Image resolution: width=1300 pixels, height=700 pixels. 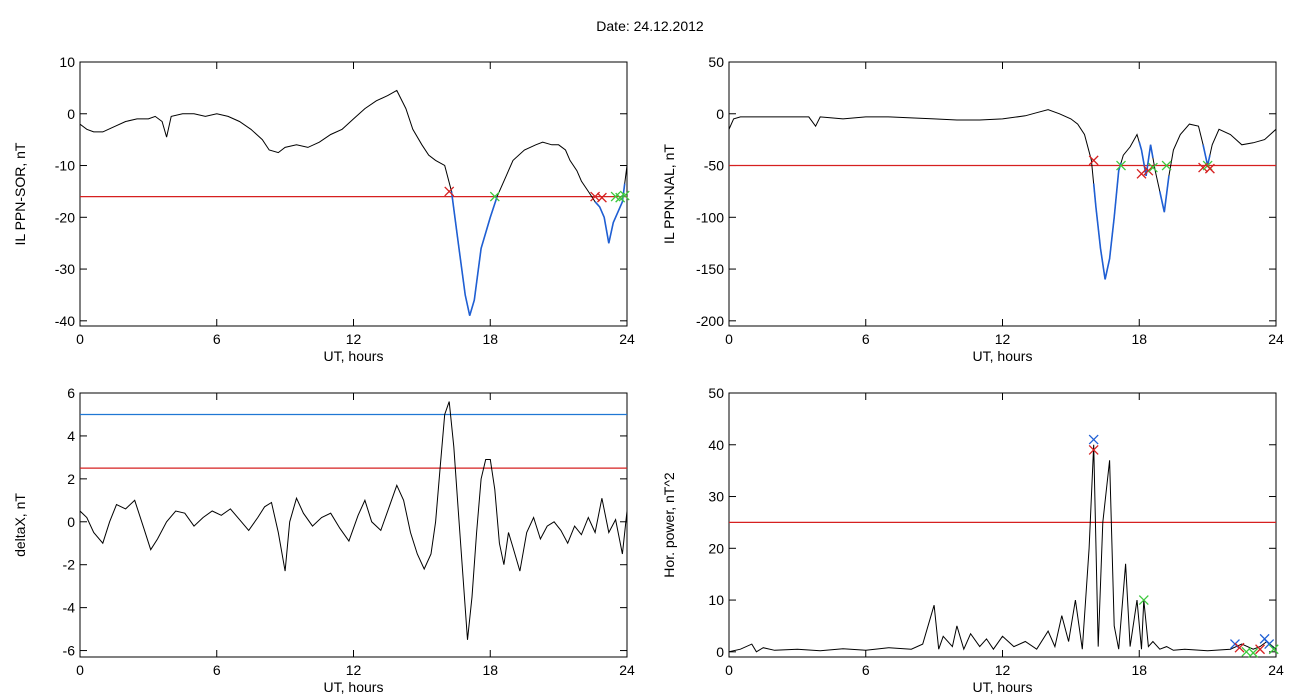 What do you see at coordinates (71, 393) in the screenshot?
I see `y-tick-label: 6` at bounding box center [71, 393].